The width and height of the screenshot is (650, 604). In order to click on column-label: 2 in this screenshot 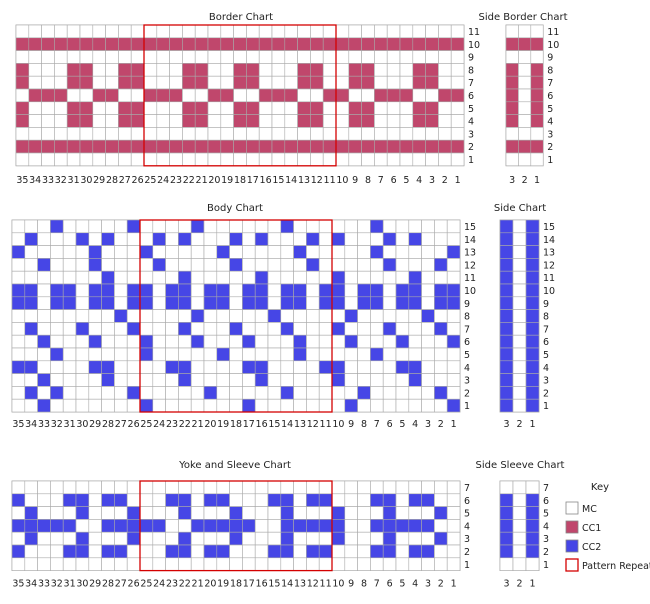, I will do `click(441, 424)`.